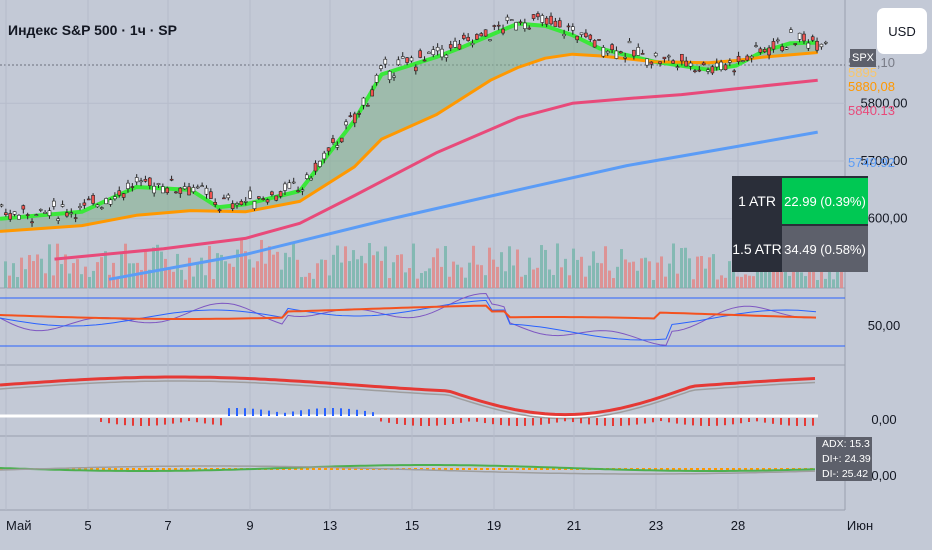 The height and width of the screenshot is (550, 932). I want to click on symbol-tag: SPX, so click(863, 58).